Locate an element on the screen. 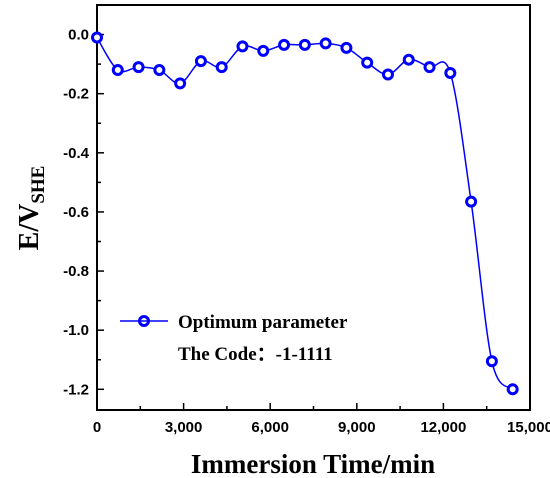 The image size is (550, 478). legend-label: Optimum parameter is located at coordinates (263, 322).